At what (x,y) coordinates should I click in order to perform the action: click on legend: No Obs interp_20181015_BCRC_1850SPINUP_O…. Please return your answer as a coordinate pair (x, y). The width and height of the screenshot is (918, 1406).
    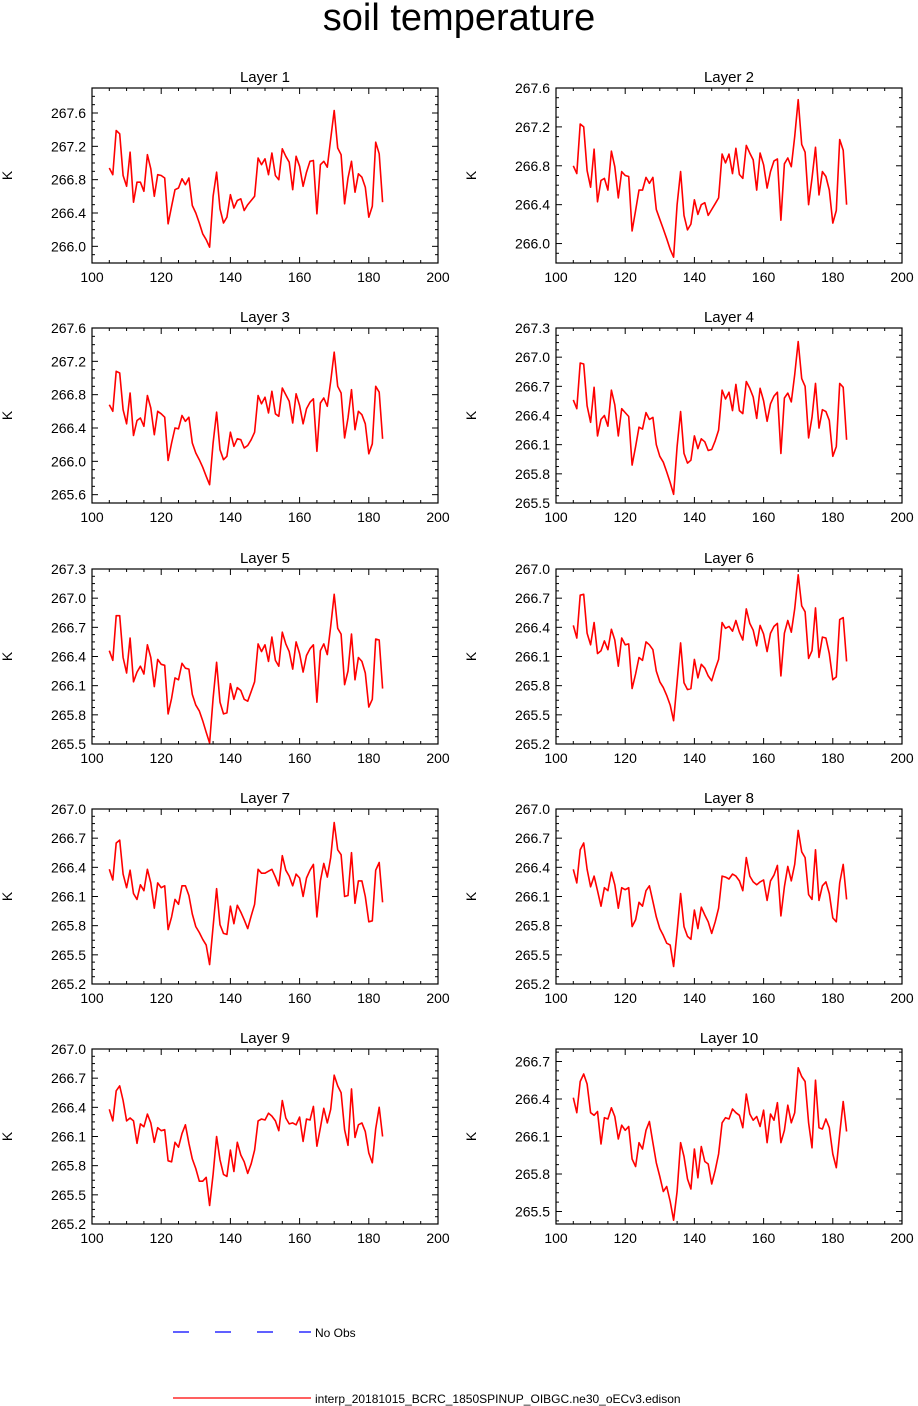
    Looking at the image, I should click on (427, 1366).